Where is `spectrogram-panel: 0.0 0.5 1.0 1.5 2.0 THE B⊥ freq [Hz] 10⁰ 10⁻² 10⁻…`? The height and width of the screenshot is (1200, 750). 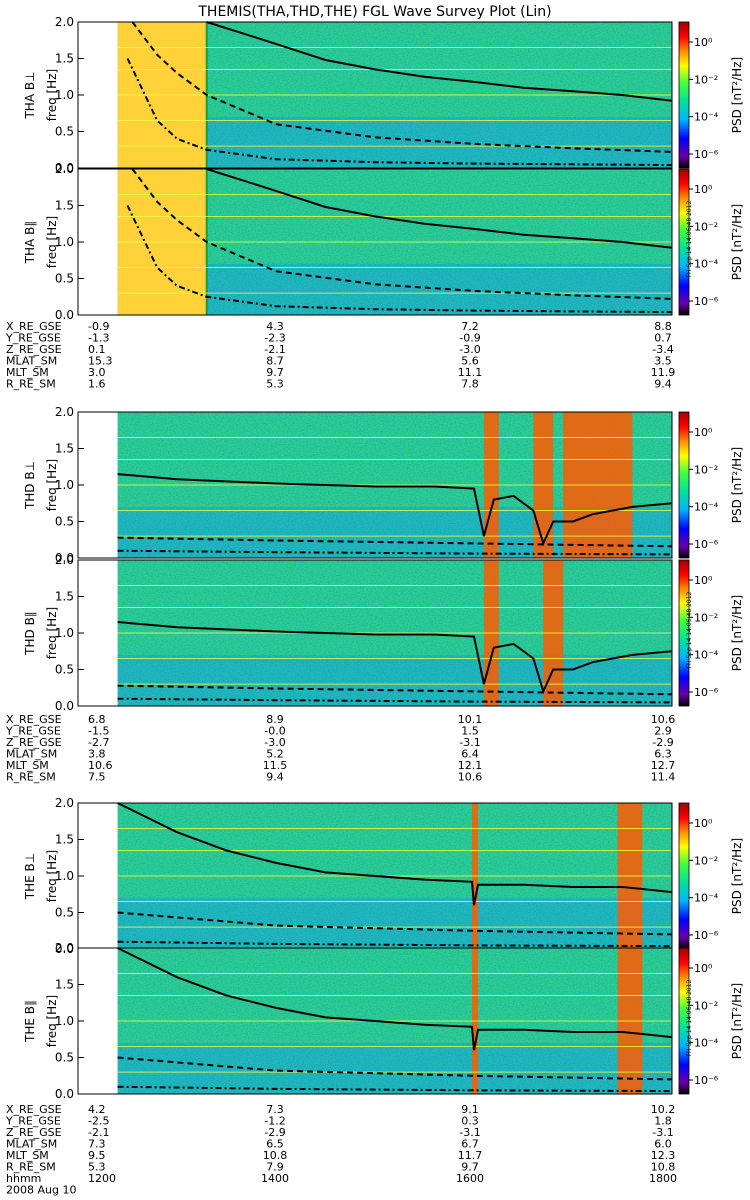
spectrogram-panel: 0.0 0.5 1.0 1.5 2.0 THE B⊥ freq [Hz] 10⁰ 10⁻² 10⁻… is located at coordinates (383, 876).